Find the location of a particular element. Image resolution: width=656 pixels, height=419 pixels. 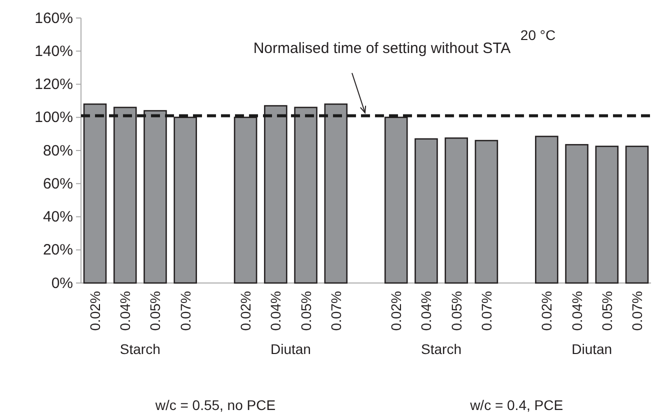

y-tick-label: 0% is located at coordinates (62, 283).